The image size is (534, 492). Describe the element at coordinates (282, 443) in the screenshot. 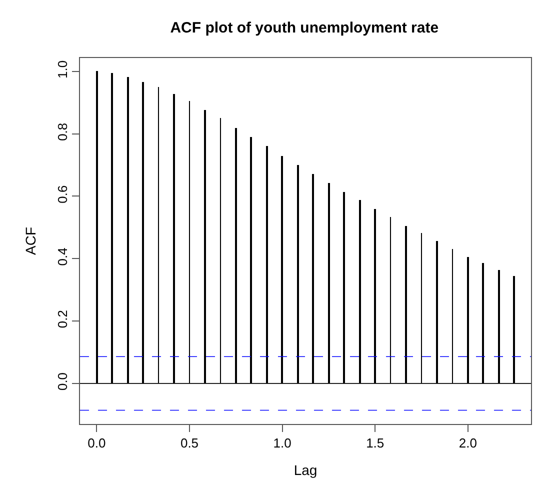

I see `x-tick-label: 1.0` at that location.